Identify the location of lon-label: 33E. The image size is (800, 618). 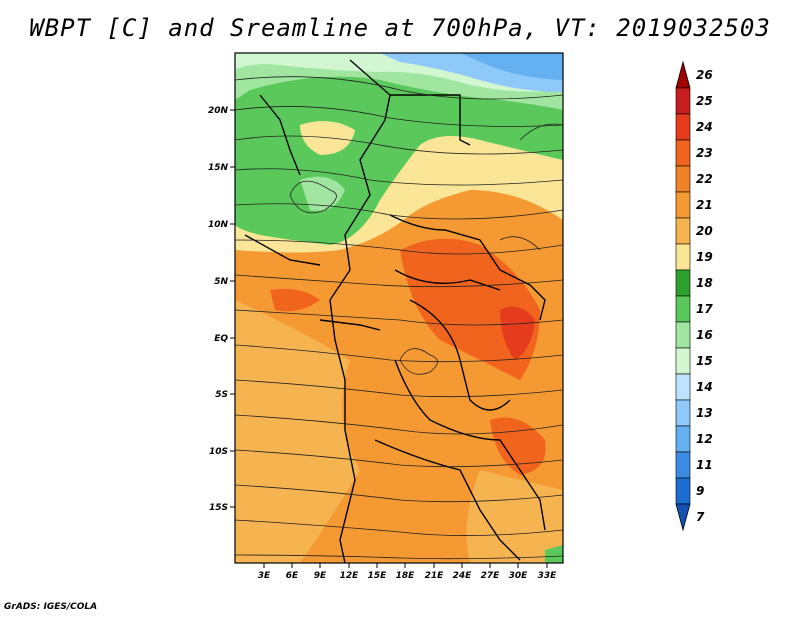
(548, 576).